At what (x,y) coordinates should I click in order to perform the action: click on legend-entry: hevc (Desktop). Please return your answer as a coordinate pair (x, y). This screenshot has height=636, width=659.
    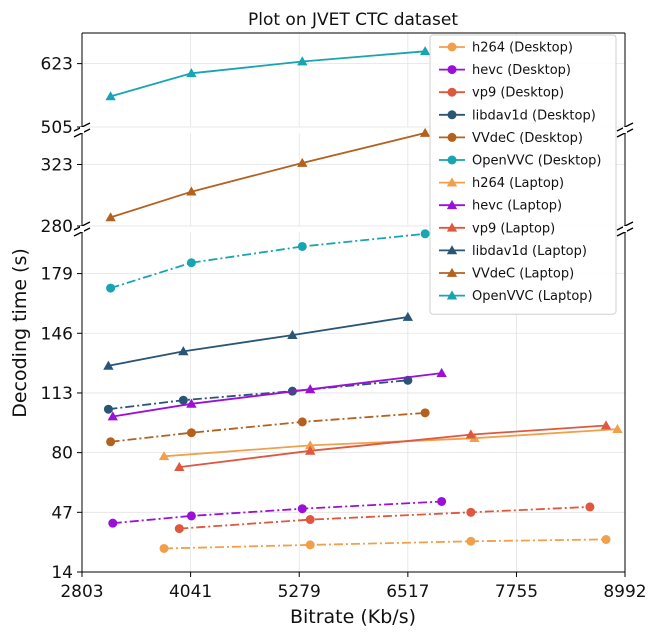
    Looking at the image, I should click on (505, 70).